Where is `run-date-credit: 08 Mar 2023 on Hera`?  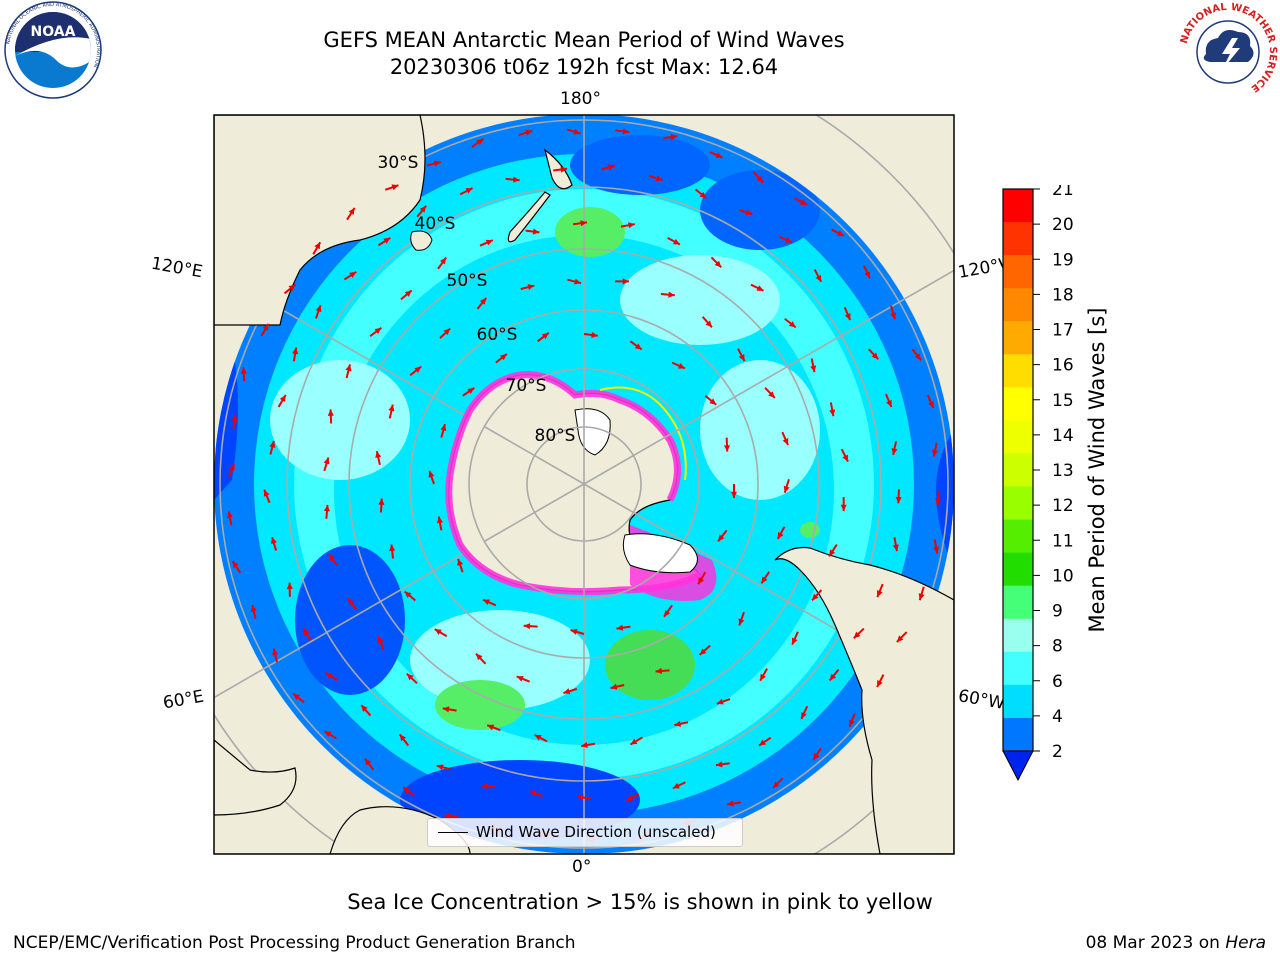
run-date-credit: 08 Mar 2023 on Hera is located at coordinates (1176, 943).